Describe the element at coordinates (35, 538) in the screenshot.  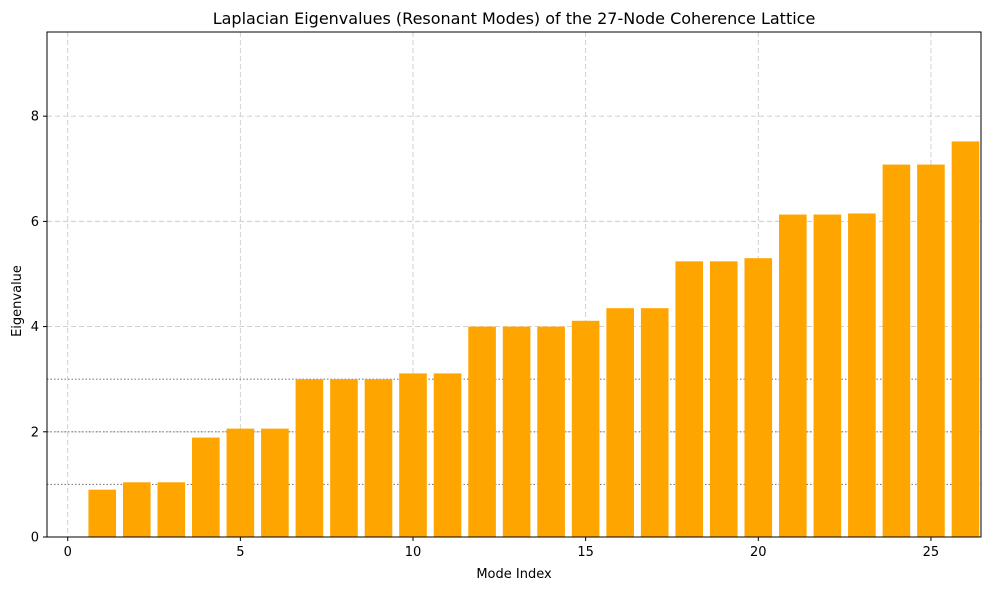
I see `y-tick-label: 0` at that location.